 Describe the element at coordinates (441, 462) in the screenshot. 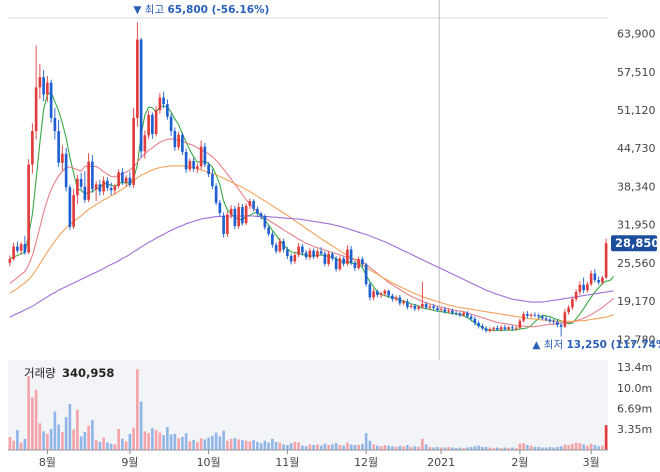

I see `time-tick-label: 2021` at that location.